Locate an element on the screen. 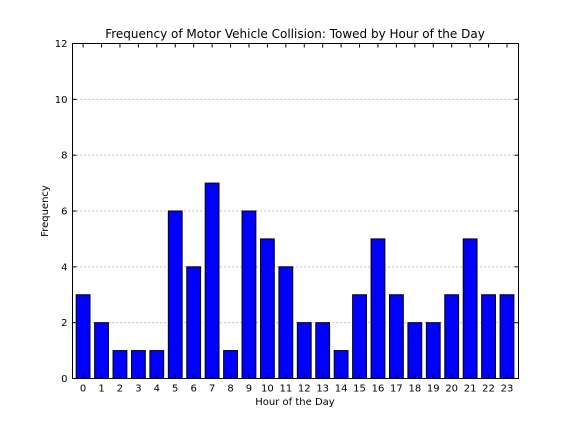 The width and height of the screenshot is (576, 432). x-tick-label: 0 is located at coordinates (83, 389).